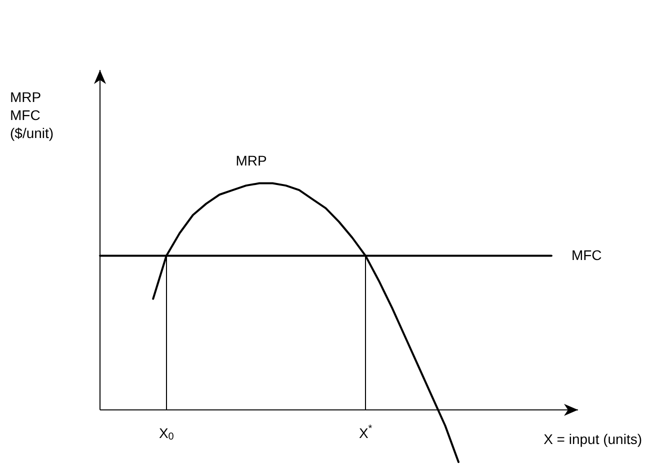 The height and width of the screenshot is (472, 650). I want to click on x-axis-title: X = input (units), so click(593, 438).